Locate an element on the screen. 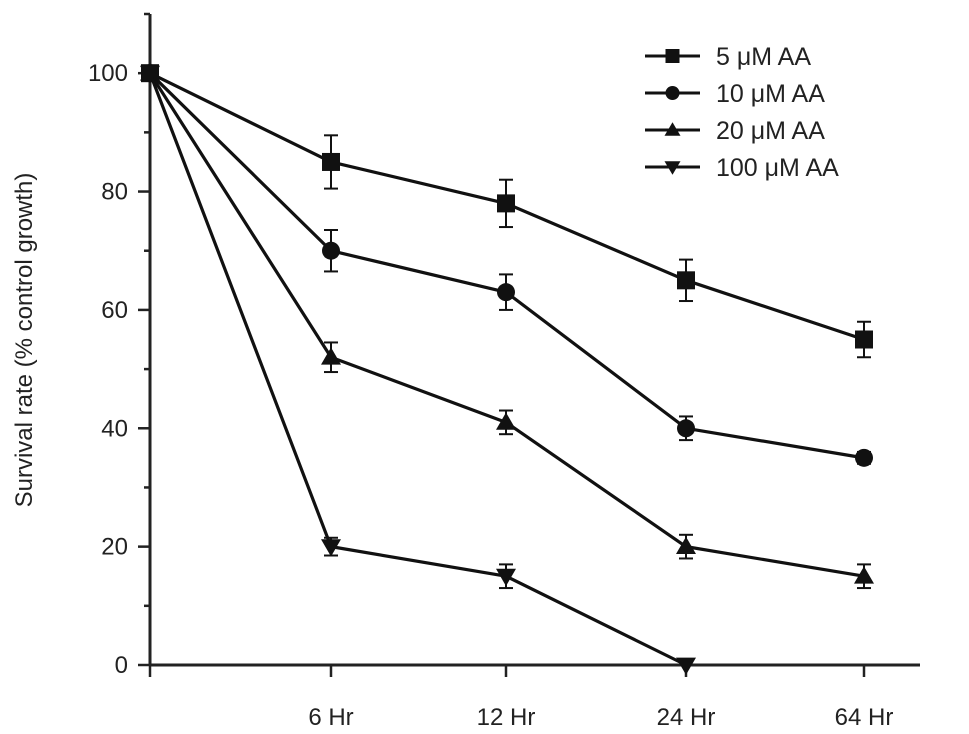 Image resolution: width=969 pixels, height=734 pixels. legend-label: 5 μM AA is located at coordinates (763, 57).